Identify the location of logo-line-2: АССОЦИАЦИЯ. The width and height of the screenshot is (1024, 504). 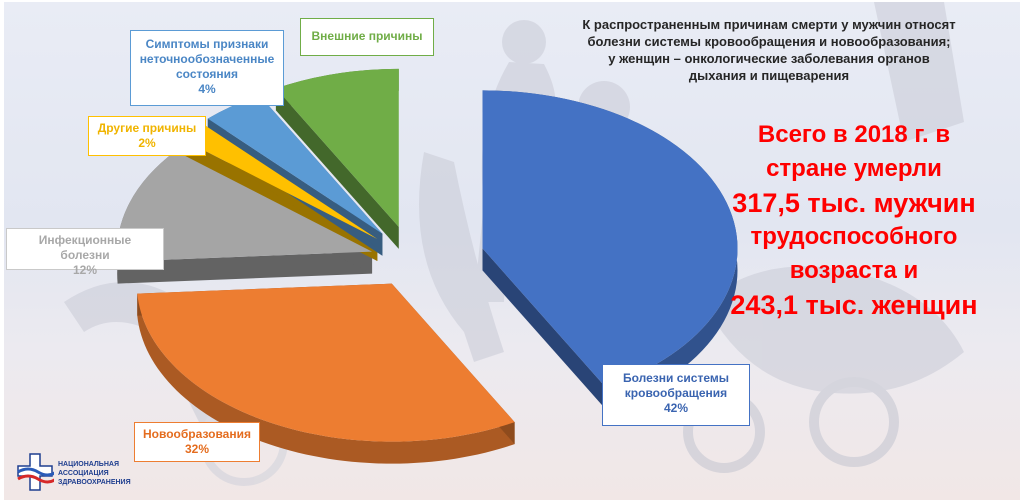
(83, 473).